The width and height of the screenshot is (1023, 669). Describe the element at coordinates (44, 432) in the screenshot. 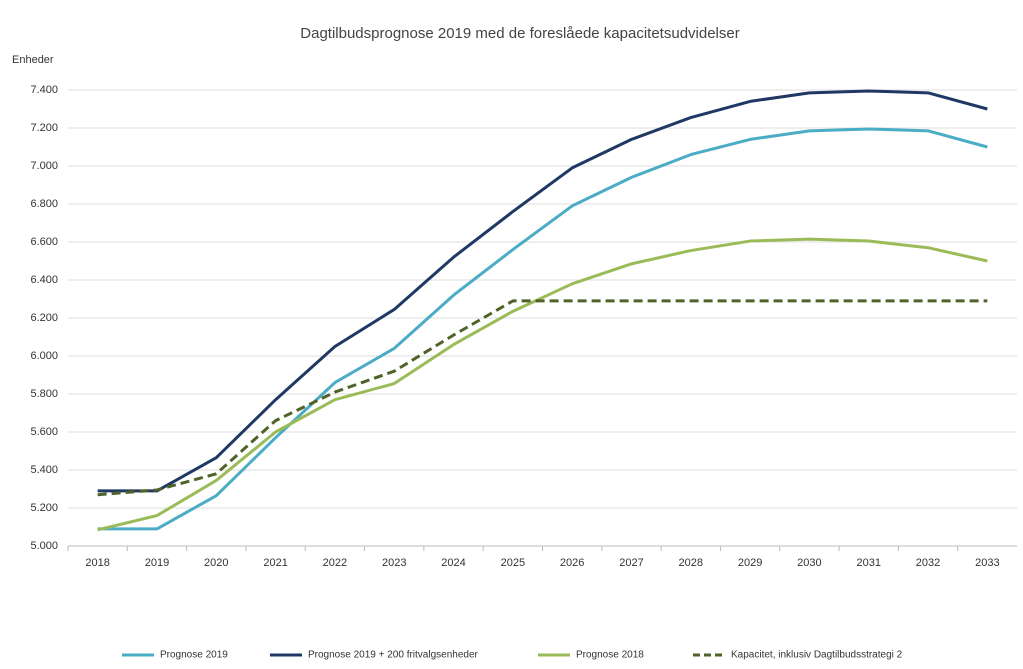

I see `y-tick-label: 5.600` at that location.